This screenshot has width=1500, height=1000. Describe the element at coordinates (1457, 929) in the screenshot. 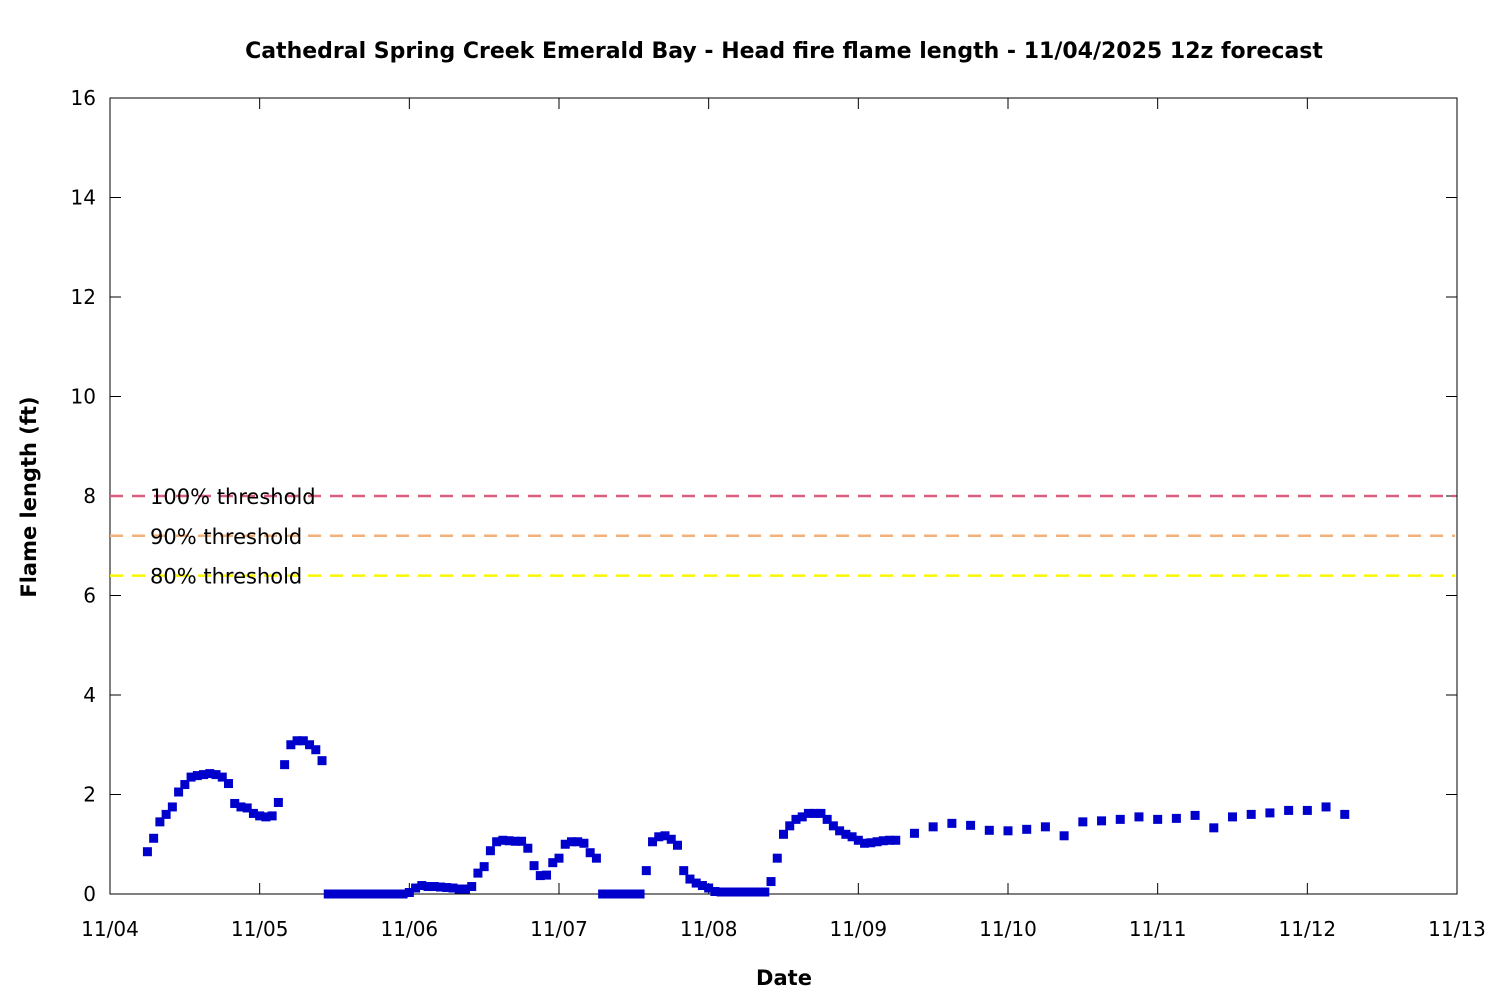

I see `x-tick-label: 11/13` at that location.